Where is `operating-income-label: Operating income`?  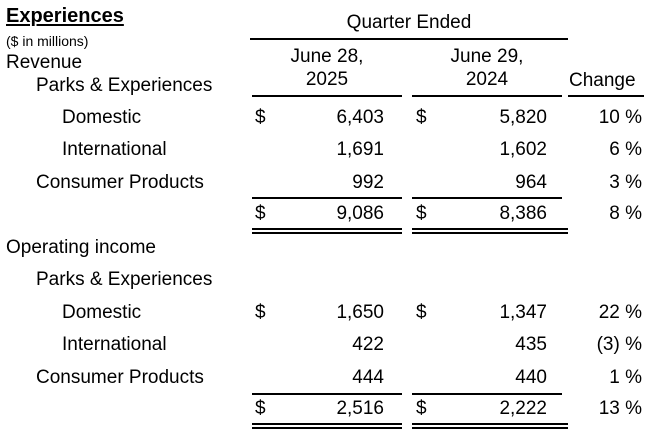
operating-income-label: Operating income is located at coordinates (81, 247).